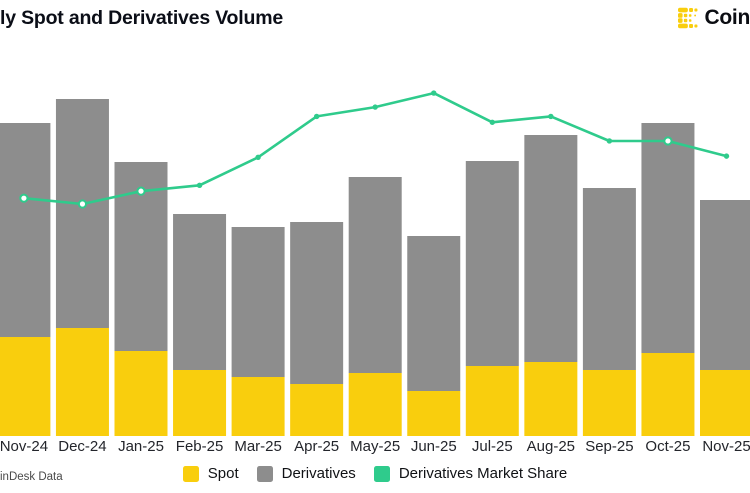 Image resolution: width=750 pixels, height=493 pixels. Describe the element at coordinates (318, 473) in the screenshot. I see `legend-label-derivatives: Derivatives` at that location.